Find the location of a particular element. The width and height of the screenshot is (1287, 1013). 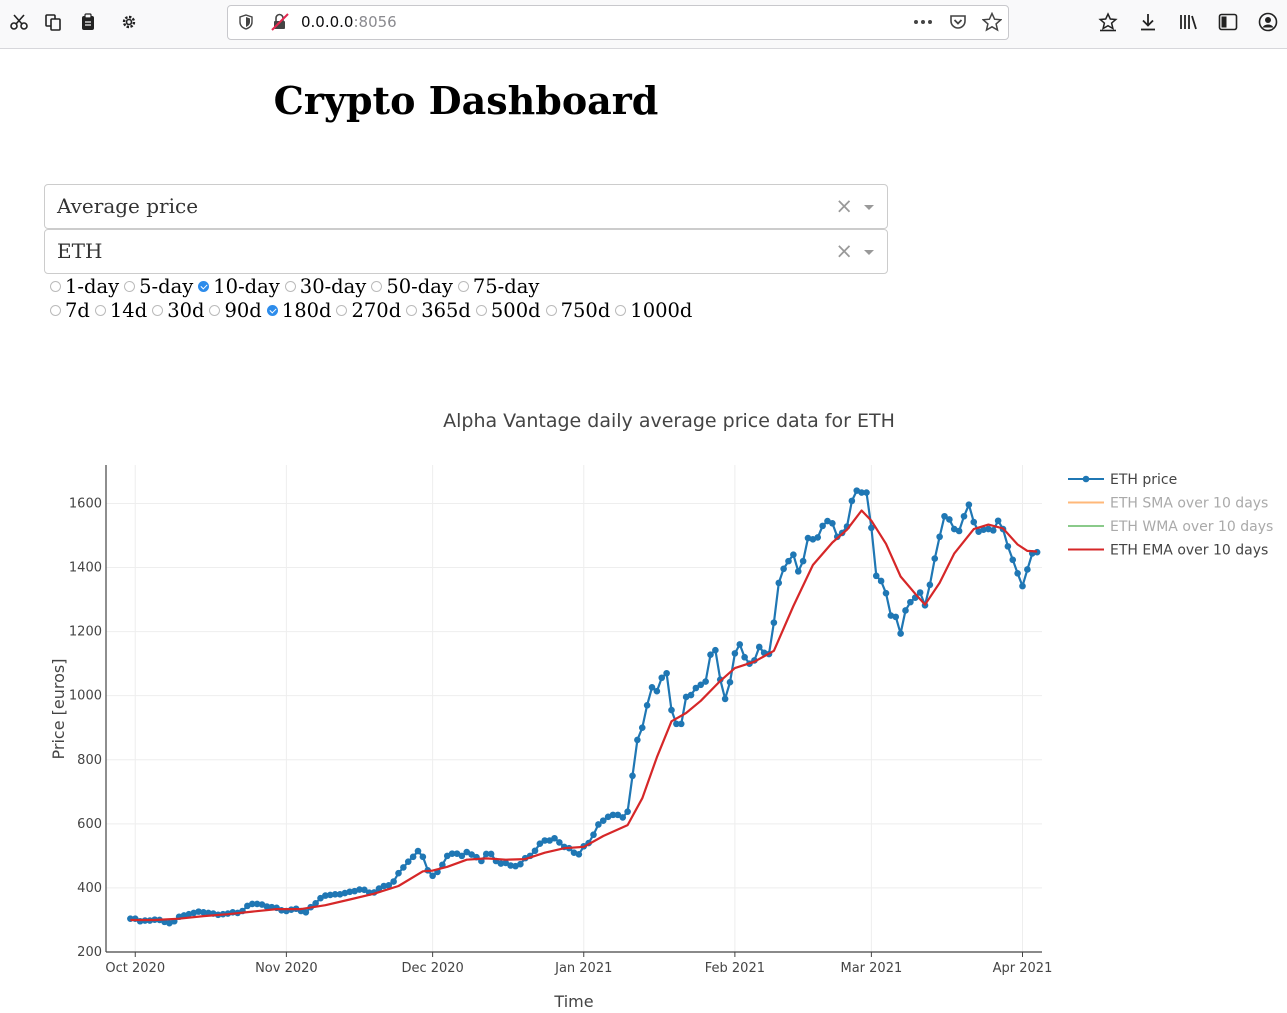

range-option-14d: 14d is located at coordinates (120, 310).